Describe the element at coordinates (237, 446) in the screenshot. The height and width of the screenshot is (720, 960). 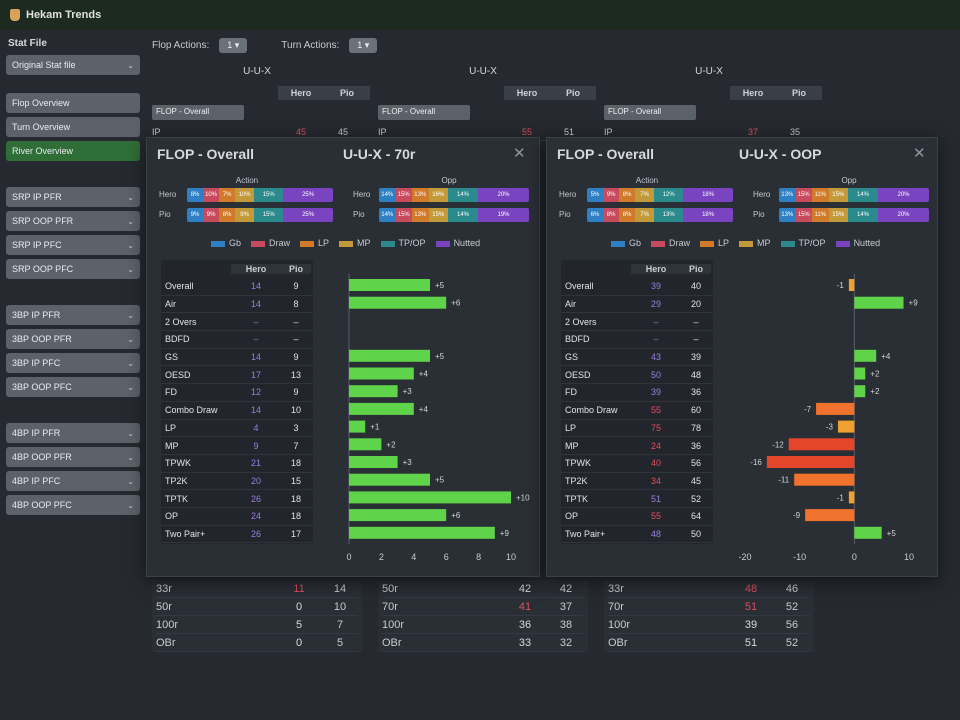
I see `table-row: MP 9 7` at that location.